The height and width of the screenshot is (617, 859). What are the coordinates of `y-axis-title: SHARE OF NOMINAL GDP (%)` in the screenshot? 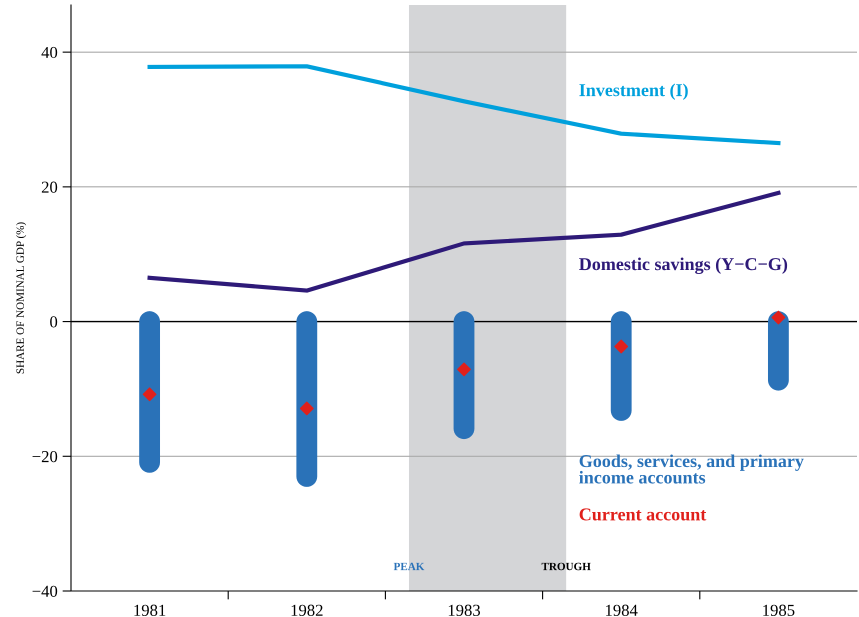 It's located at (21, 298).